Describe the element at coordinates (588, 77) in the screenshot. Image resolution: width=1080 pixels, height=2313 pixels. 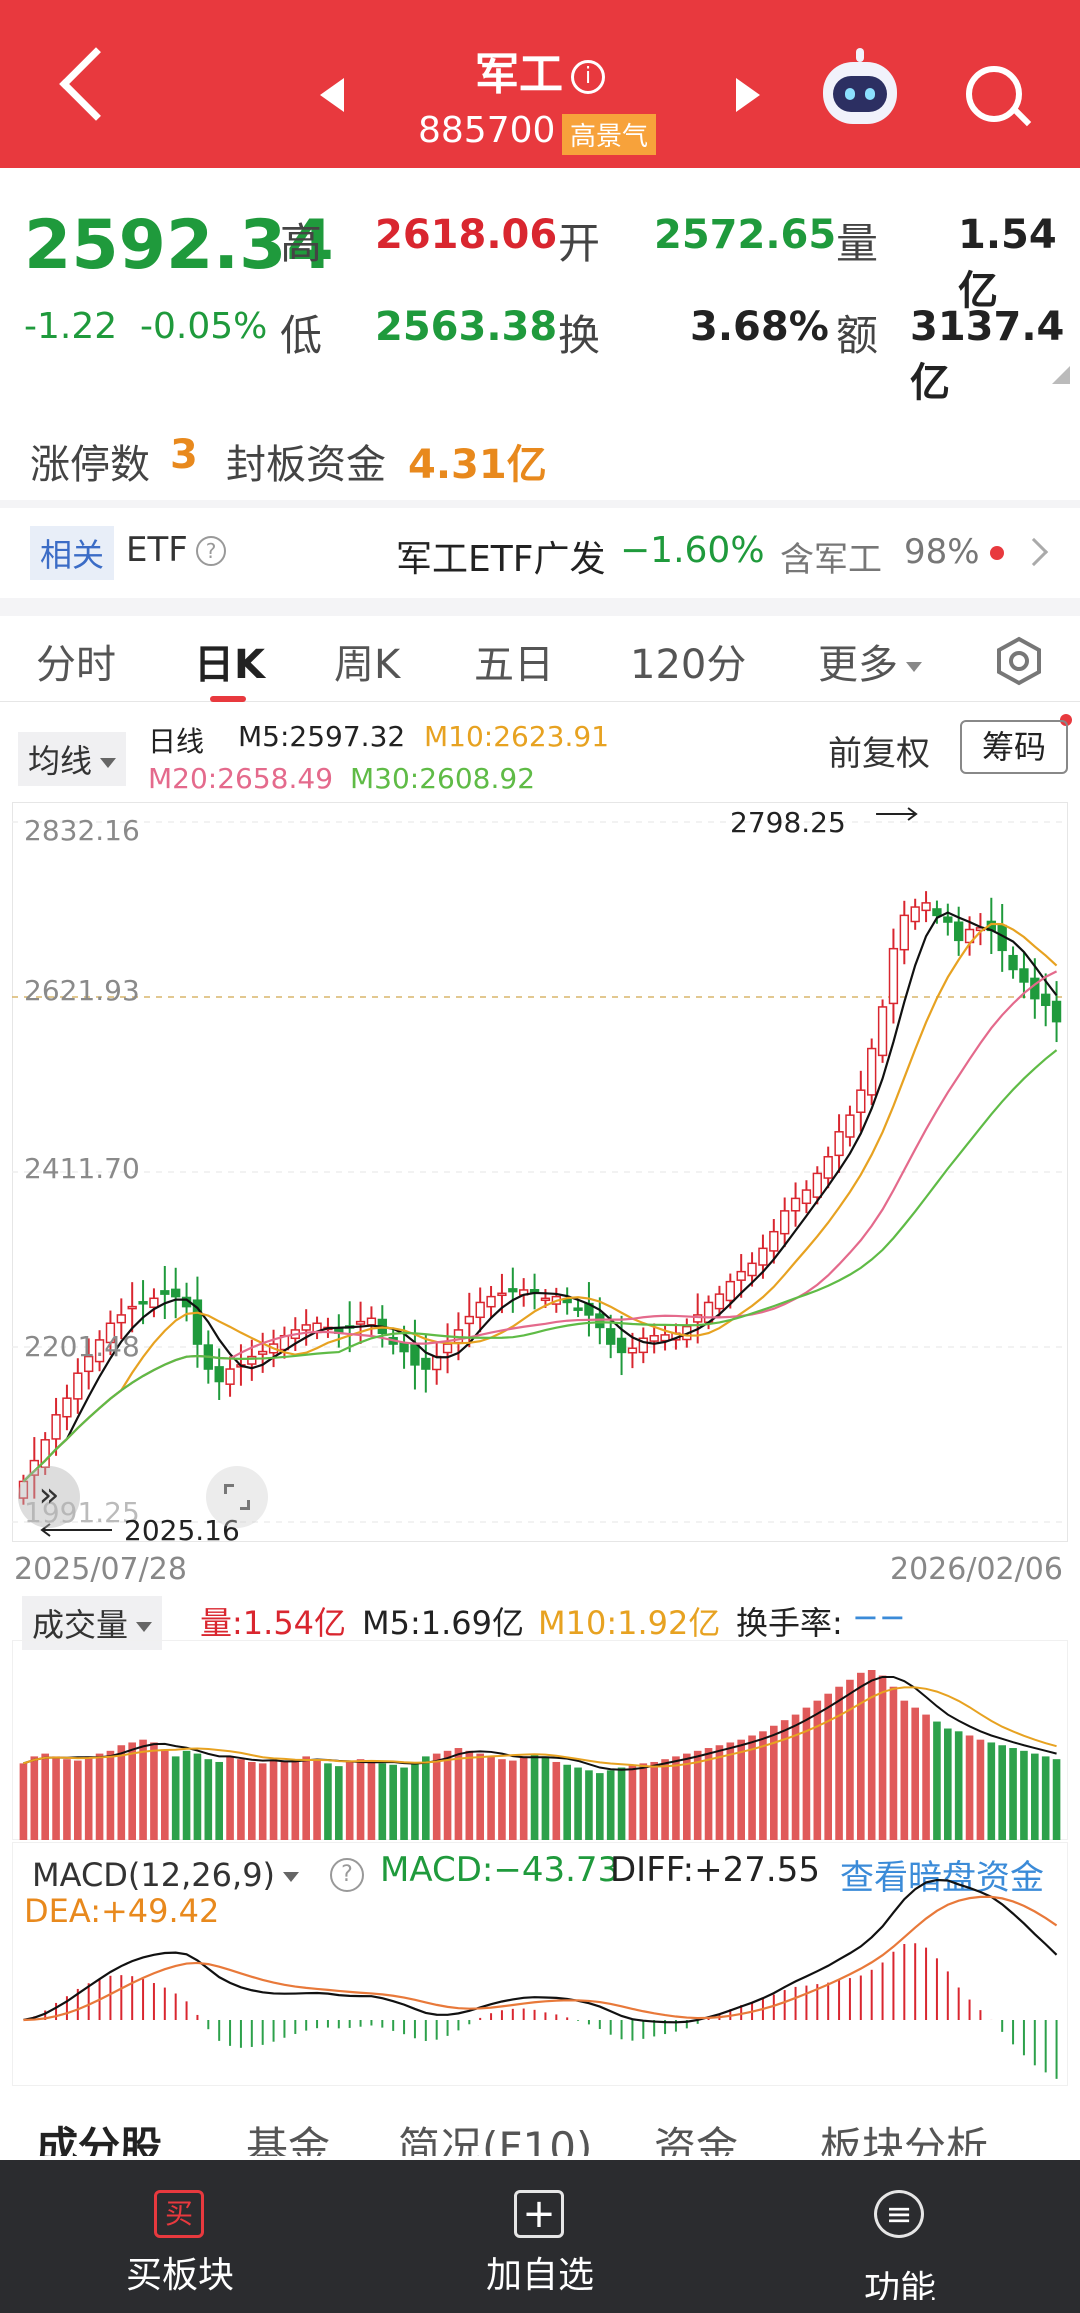
I see `info-icon: i` at that location.